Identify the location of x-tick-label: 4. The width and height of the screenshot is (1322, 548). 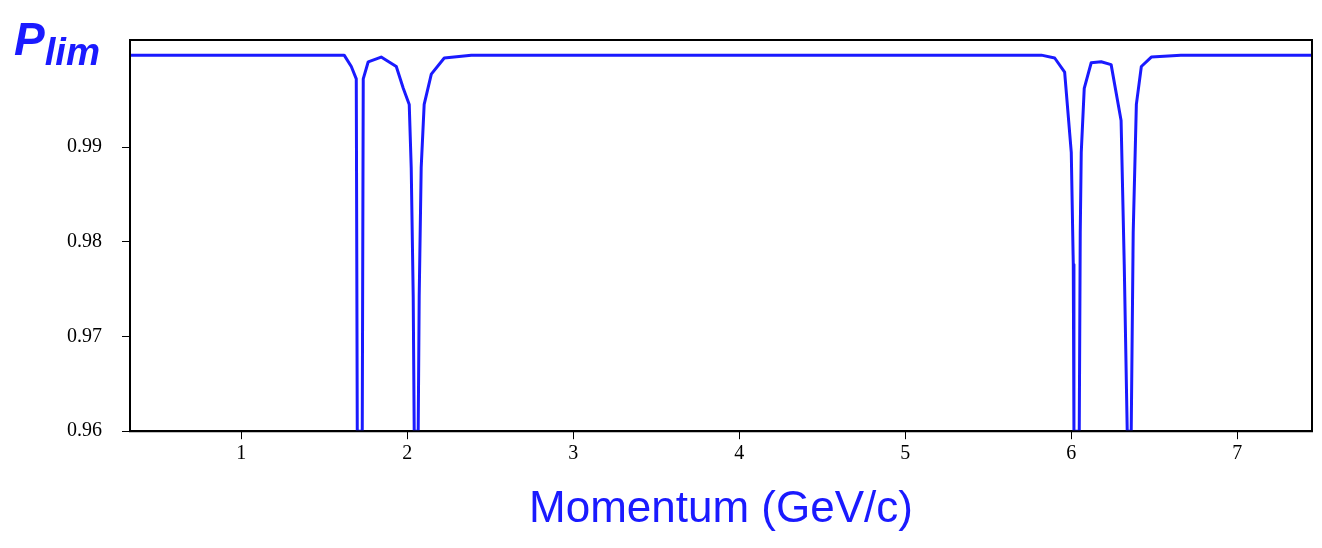
(739, 452).